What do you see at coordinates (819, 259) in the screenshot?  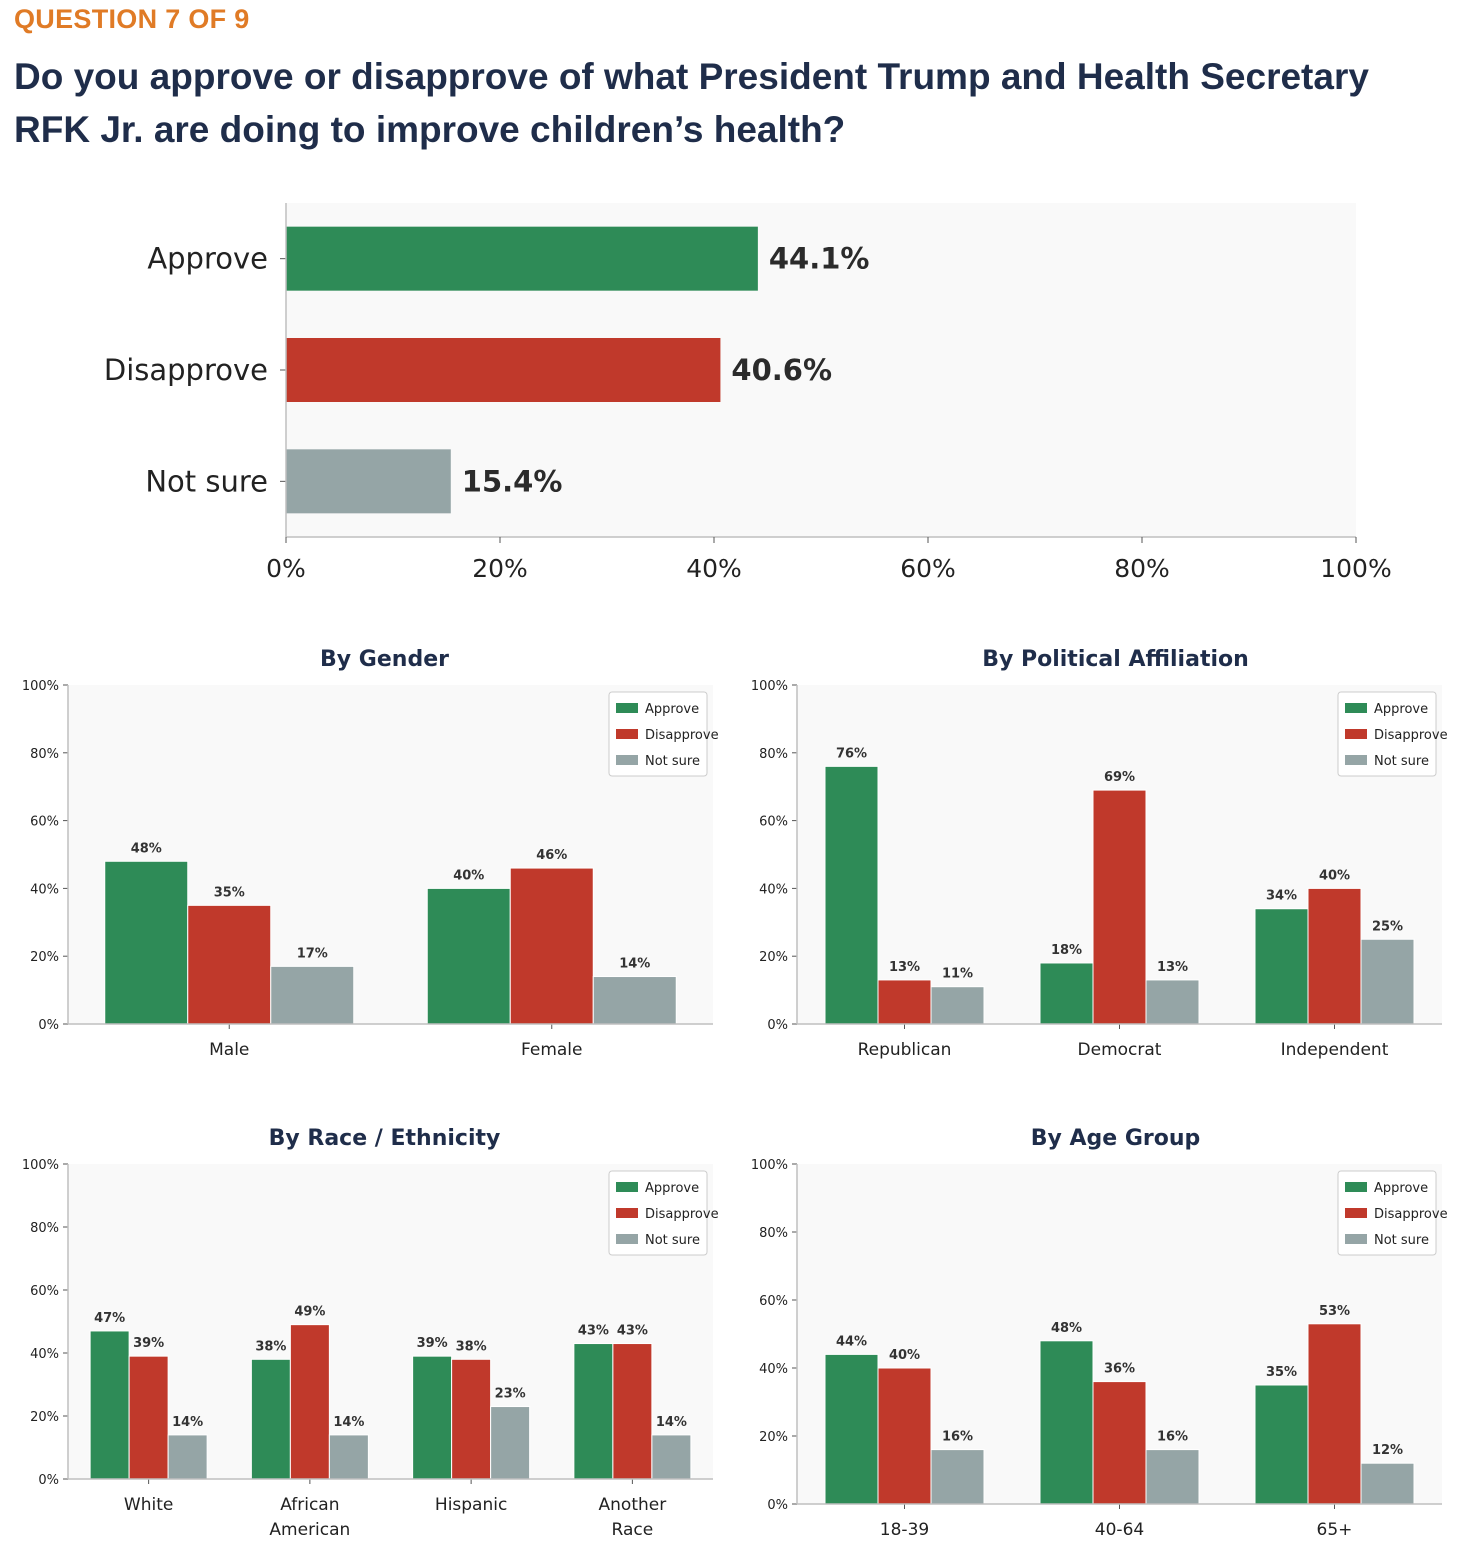 I see `value-label-approve: 44.1%` at bounding box center [819, 259].